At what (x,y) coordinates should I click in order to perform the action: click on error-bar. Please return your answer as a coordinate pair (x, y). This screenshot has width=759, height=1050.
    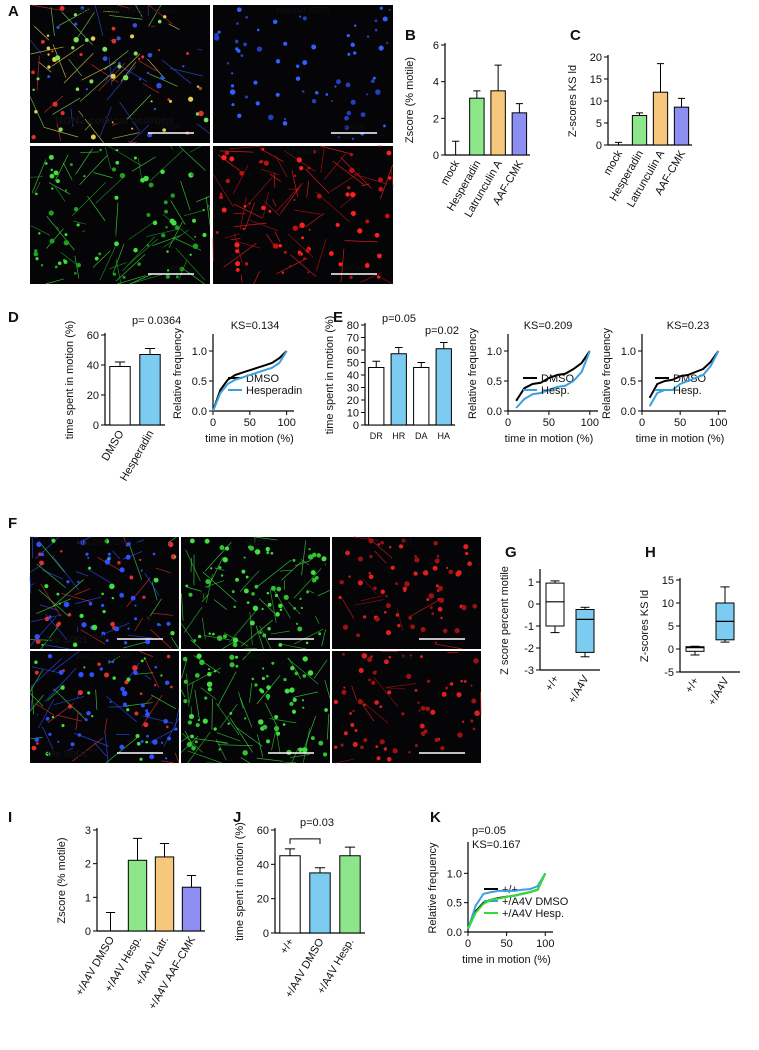
    Looking at the image, I should click on (519, 108).